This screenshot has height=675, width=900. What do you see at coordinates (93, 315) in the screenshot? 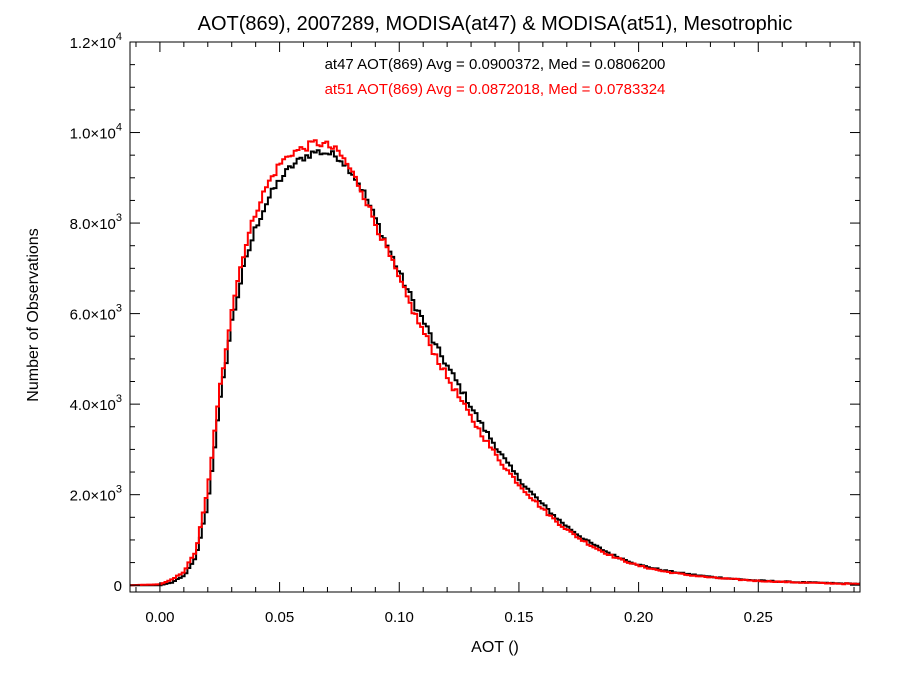
I see `y-tick-mantissa: 6.0×10` at bounding box center [93, 315].